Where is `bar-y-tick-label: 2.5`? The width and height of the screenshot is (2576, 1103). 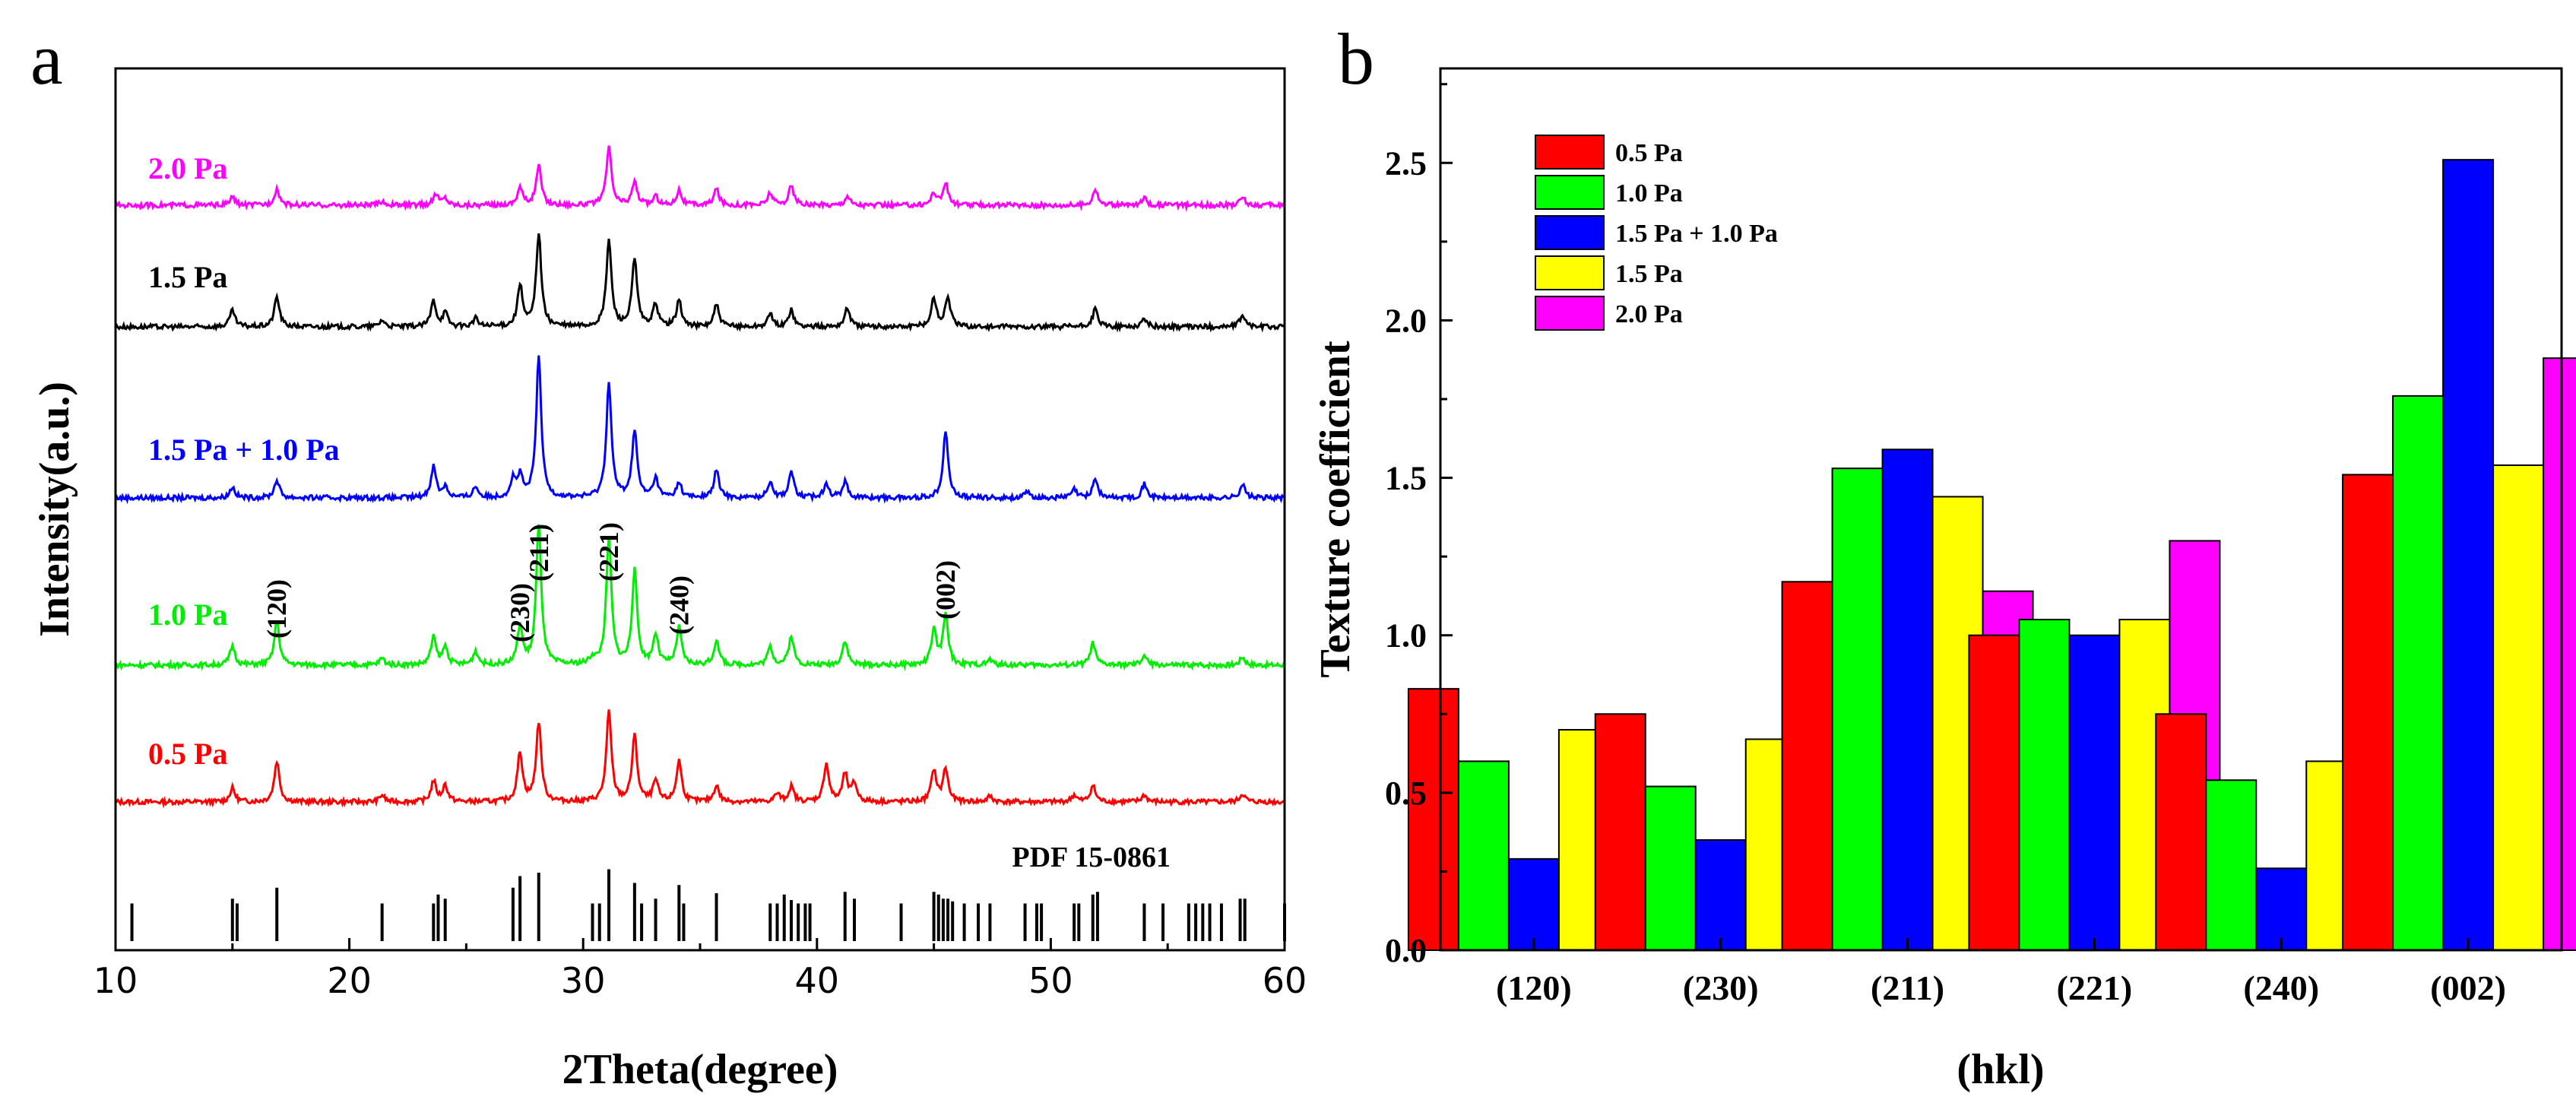
bar-y-tick-label: 2.5 is located at coordinates (1406, 163).